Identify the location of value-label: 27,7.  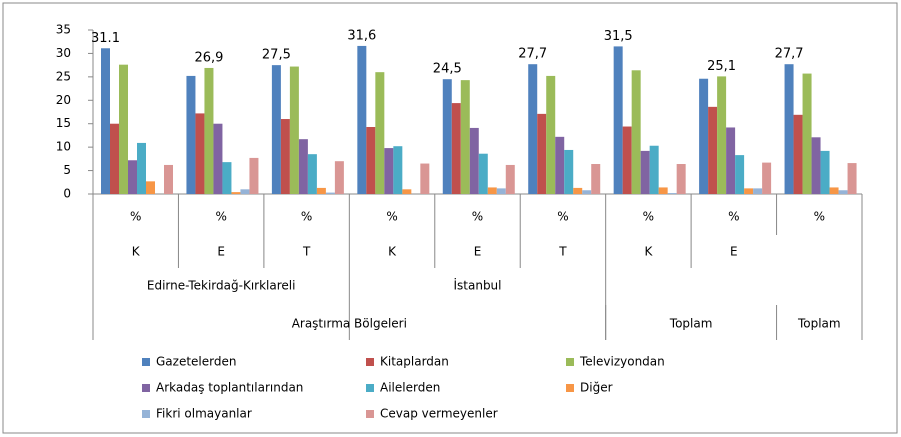
(532, 54).